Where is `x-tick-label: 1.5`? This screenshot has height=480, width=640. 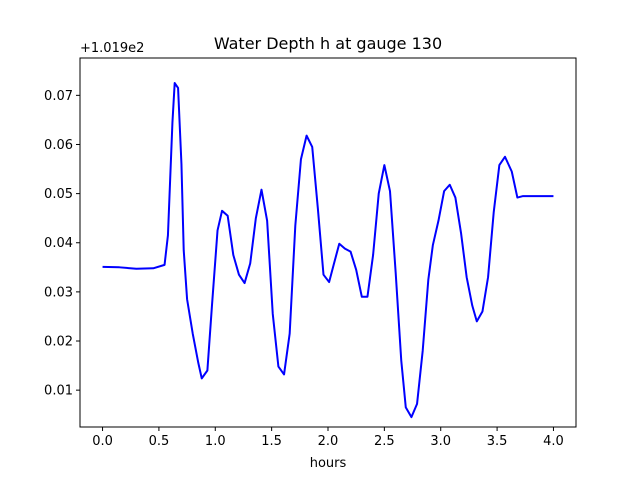 x-tick-label: 1.5 is located at coordinates (271, 441).